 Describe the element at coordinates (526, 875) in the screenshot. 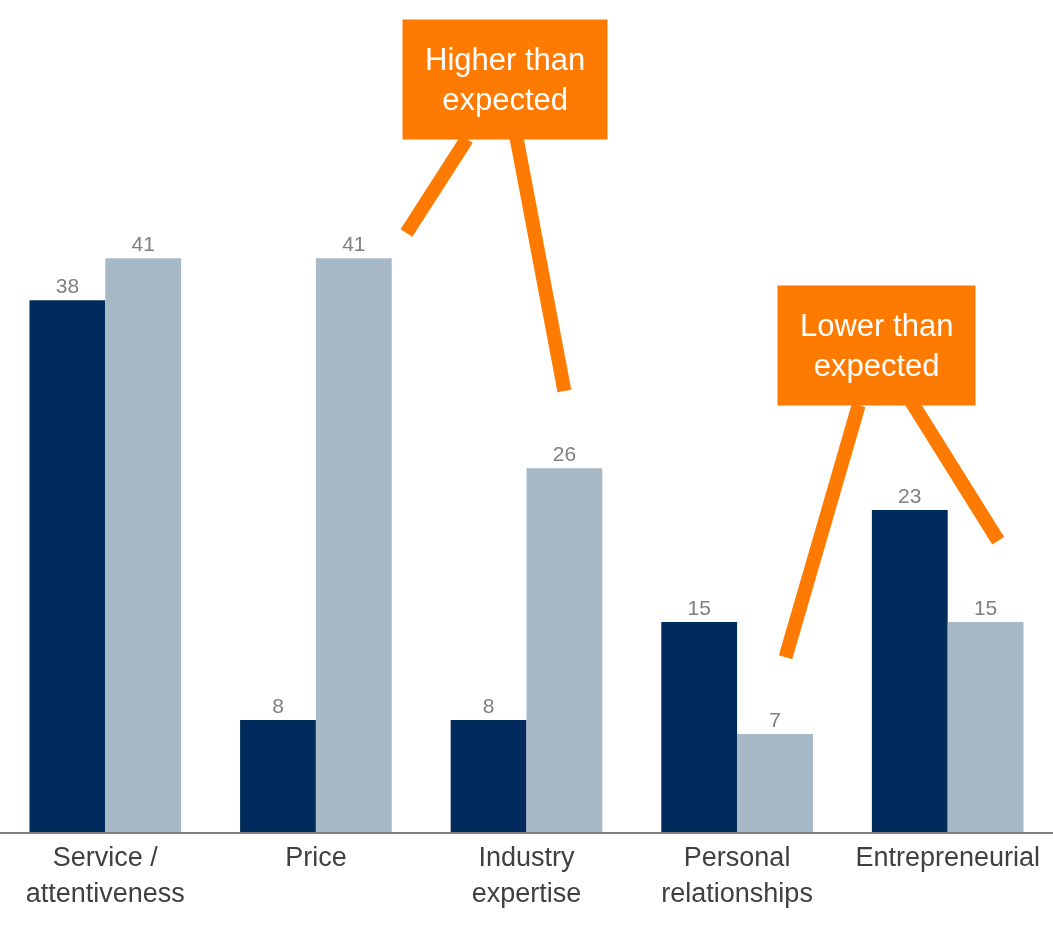

I see `x-tick-label: Industry expertise` at that location.